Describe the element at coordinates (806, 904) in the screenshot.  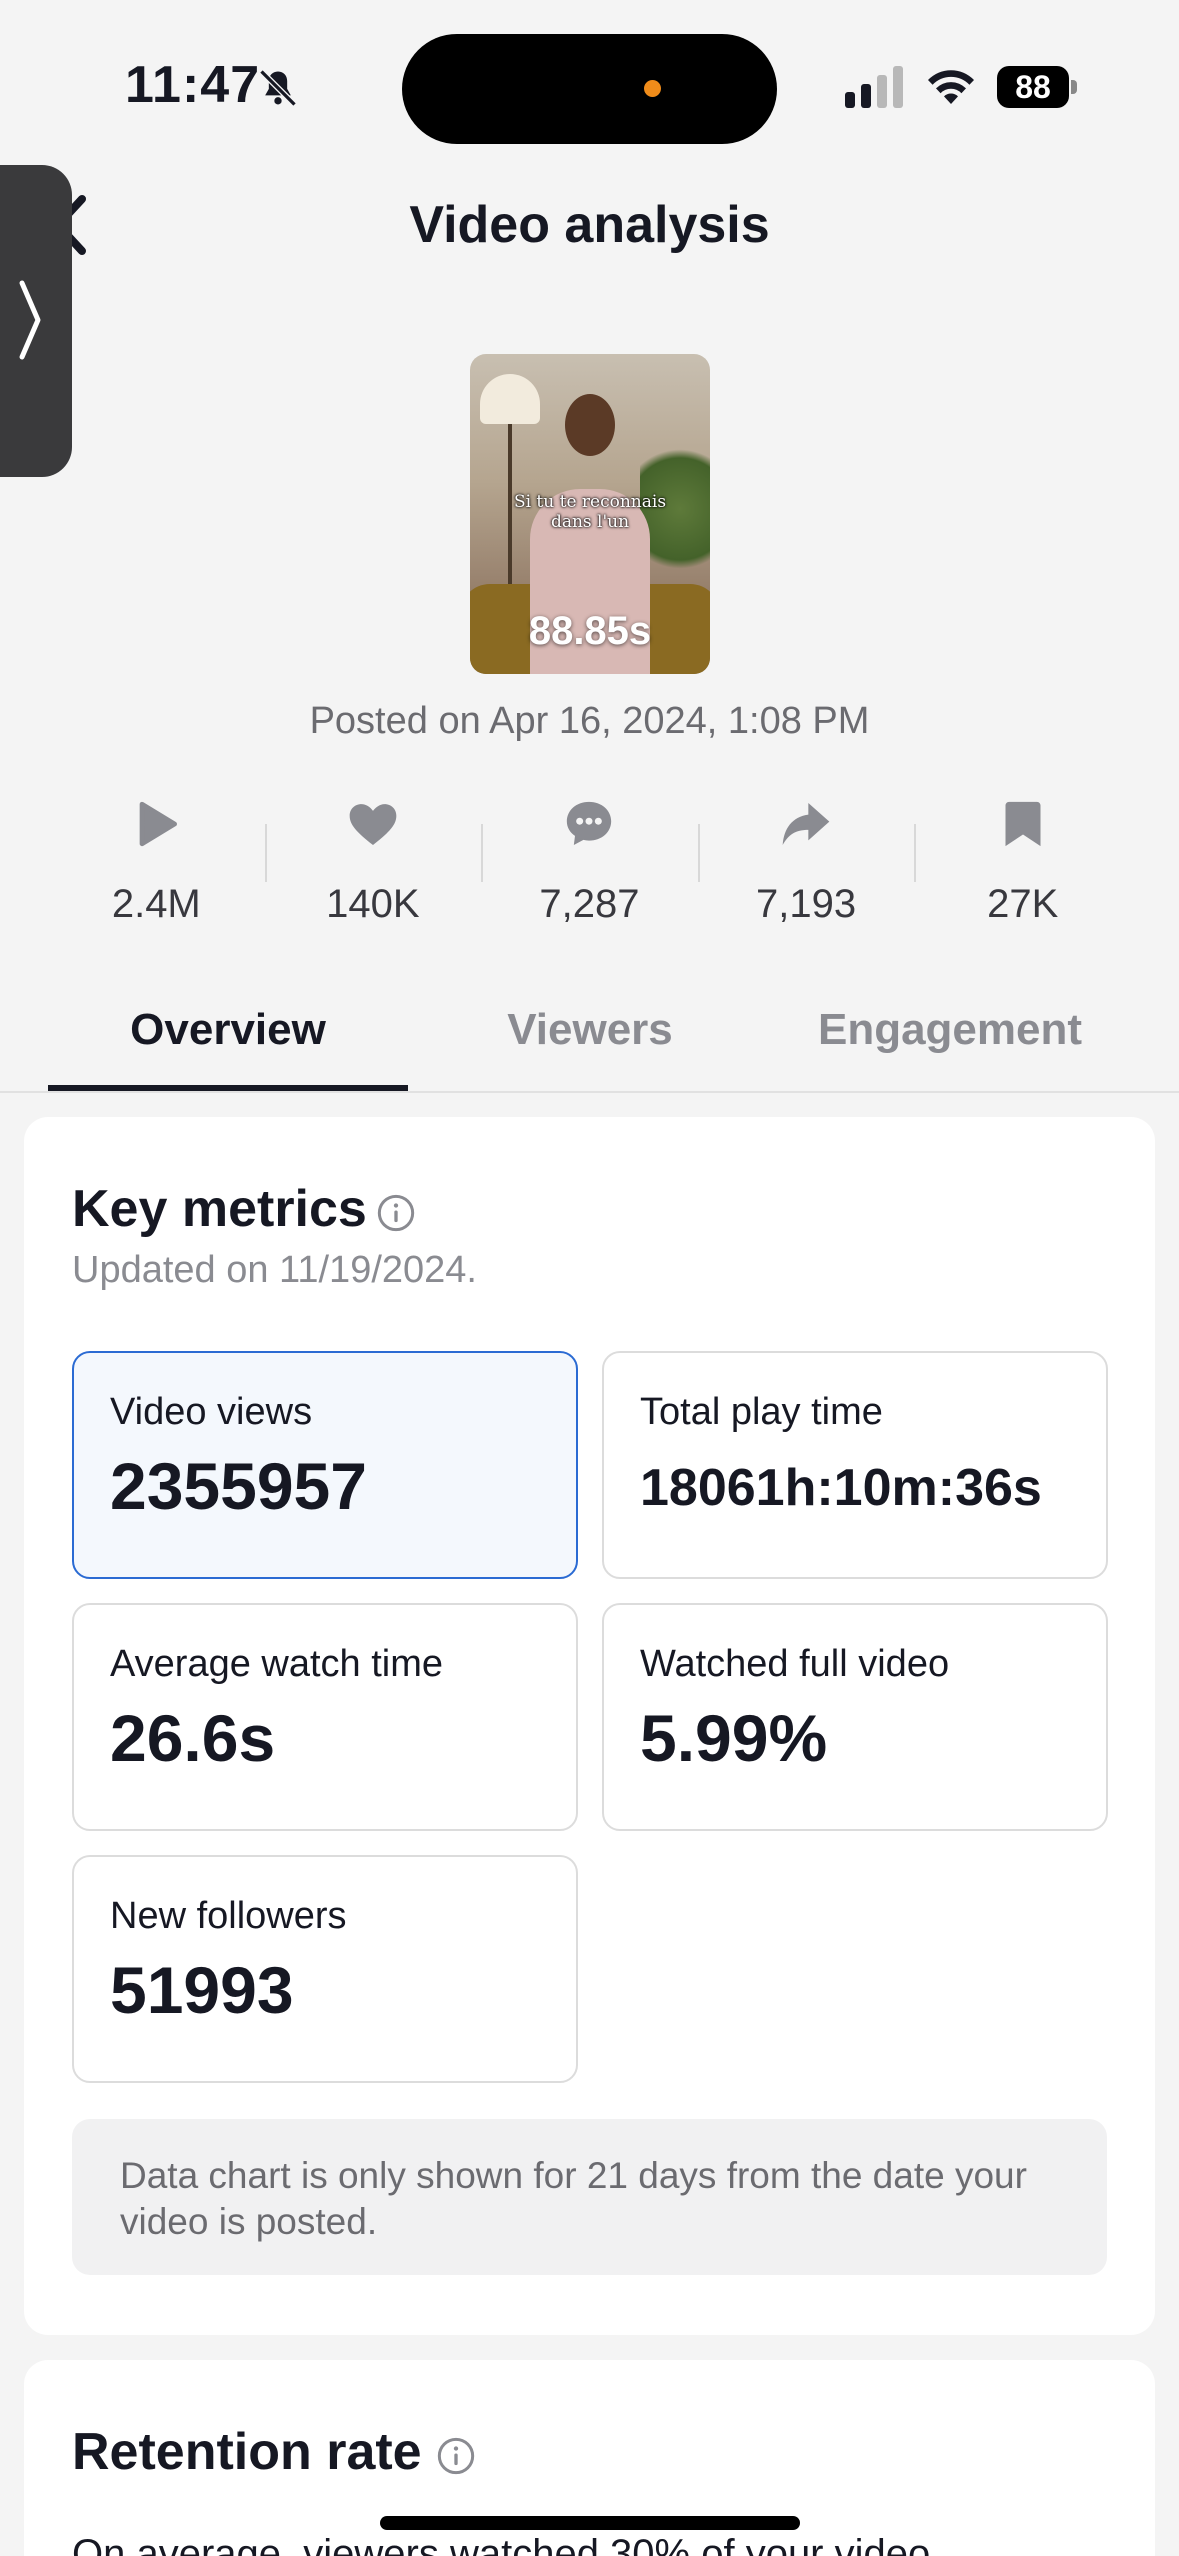
I see `stat-shares-value: 7,193` at that location.